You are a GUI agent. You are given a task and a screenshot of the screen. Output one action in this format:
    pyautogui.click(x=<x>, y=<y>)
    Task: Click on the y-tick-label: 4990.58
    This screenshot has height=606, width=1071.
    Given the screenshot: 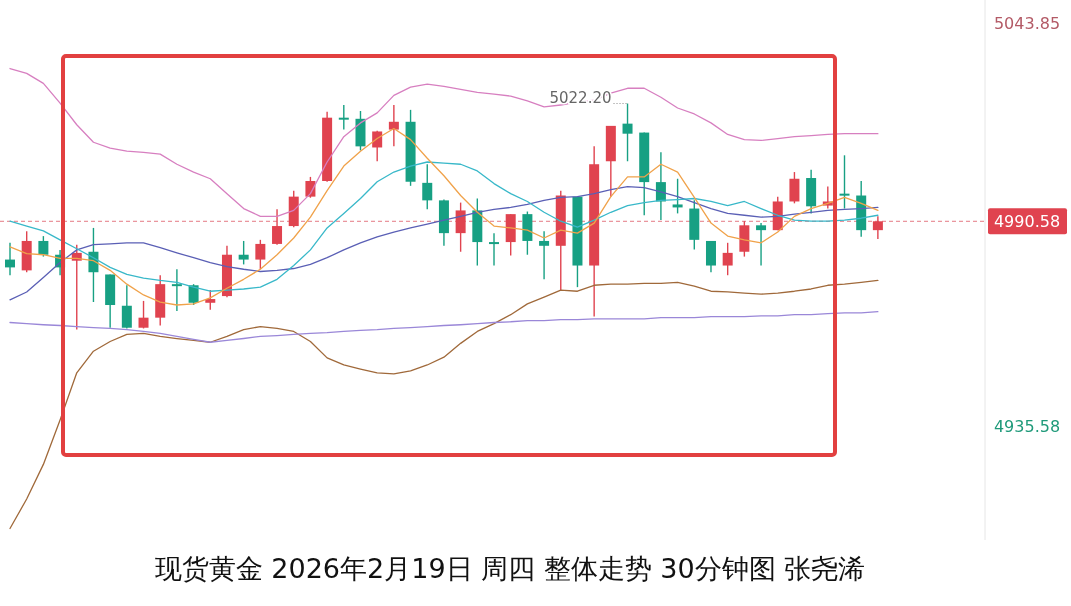 What is the action you would take?
    pyautogui.click(x=1027, y=222)
    